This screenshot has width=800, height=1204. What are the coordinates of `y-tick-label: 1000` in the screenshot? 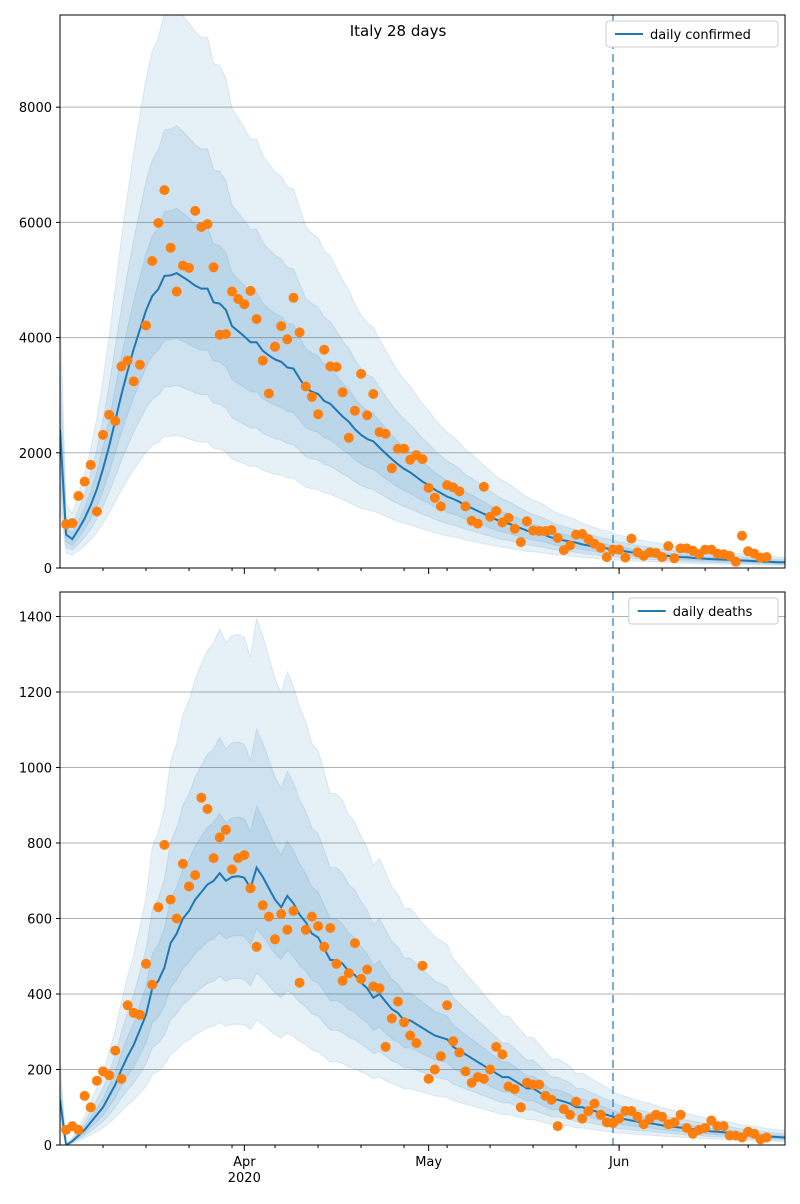 It's located at (35, 769).